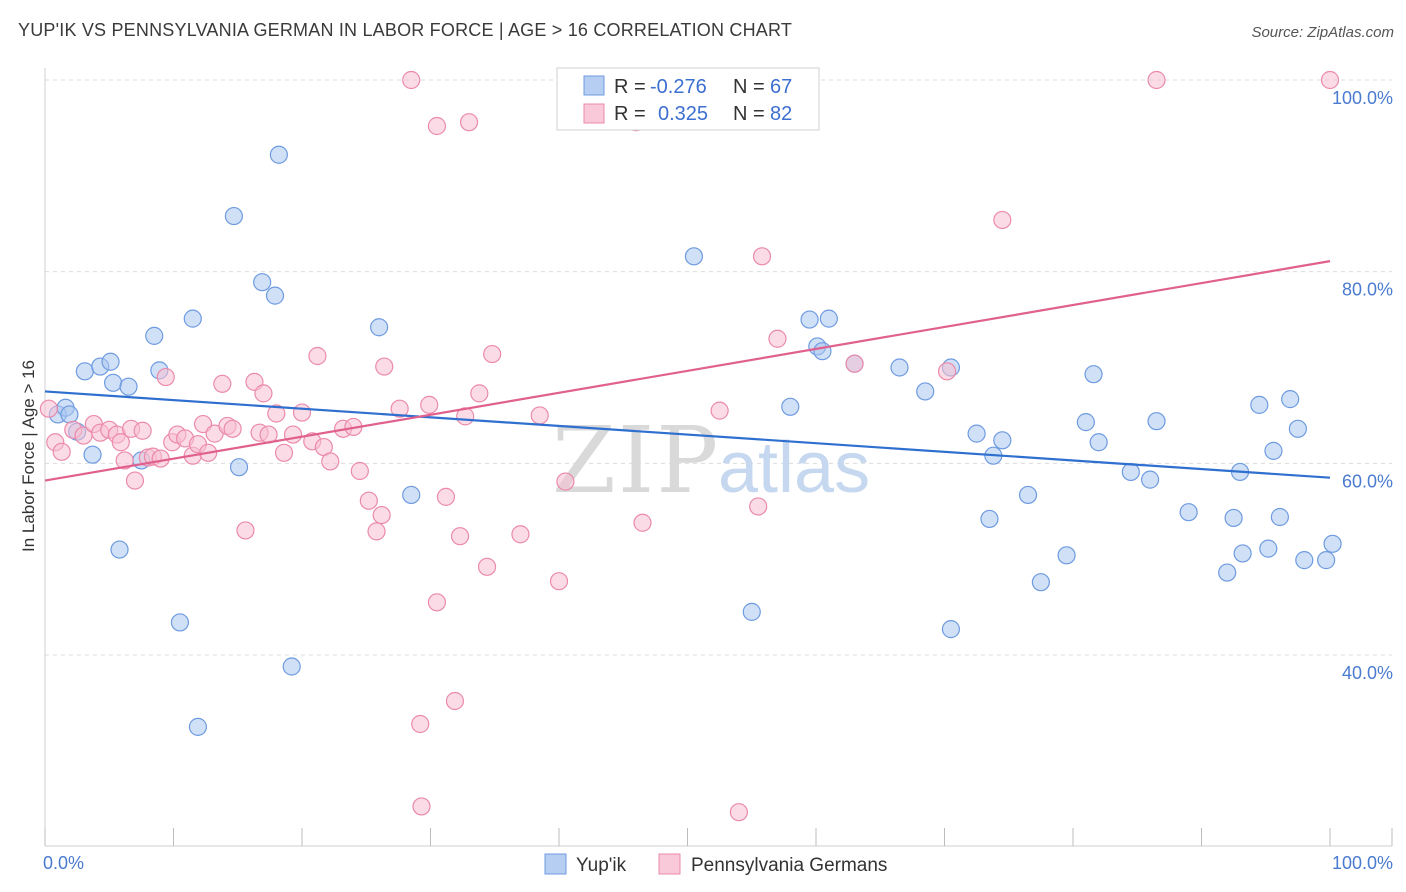  What do you see at coordinates (669, 864) in the screenshot?
I see `bottom-legend-swatch-pennsylvania-germans` at bounding box center [669, 864].